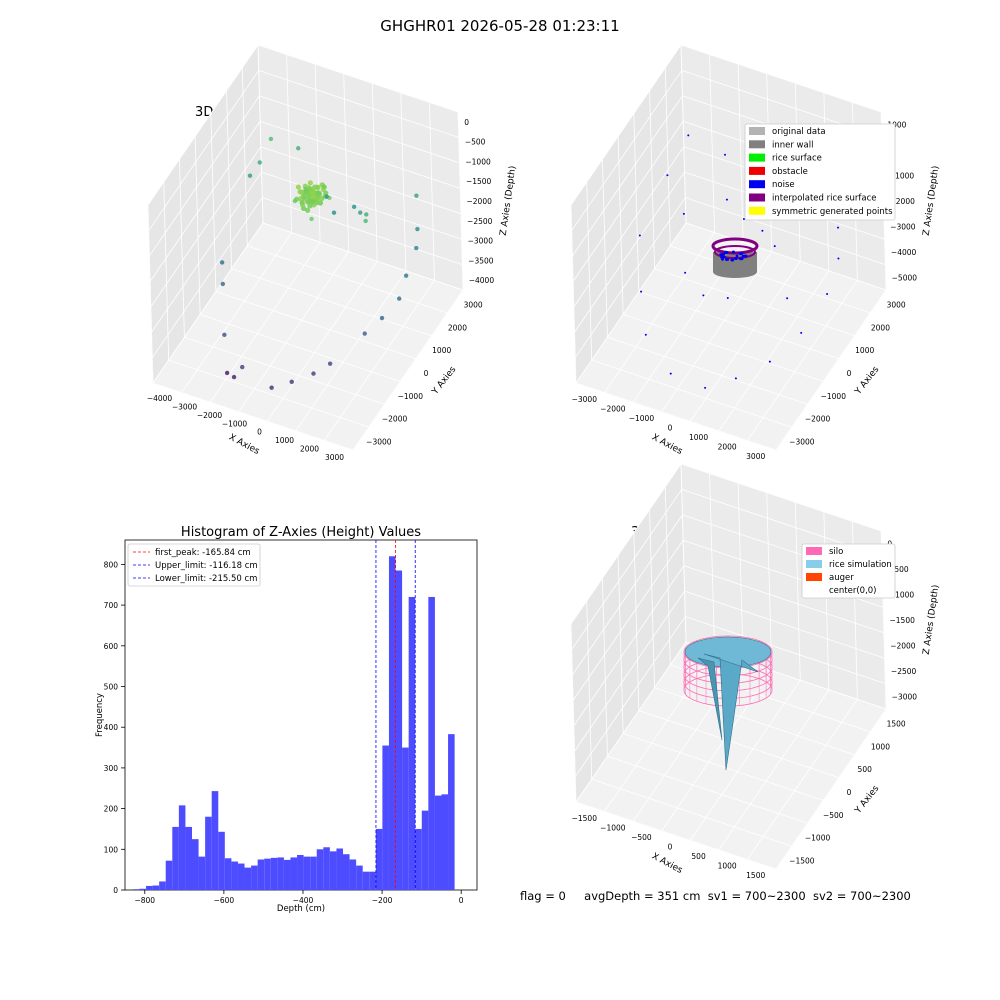 The image size is (1000, 1000). Describe the element at coordinates (194, 565) in the screenshot. I see `hist-legend` at that location.